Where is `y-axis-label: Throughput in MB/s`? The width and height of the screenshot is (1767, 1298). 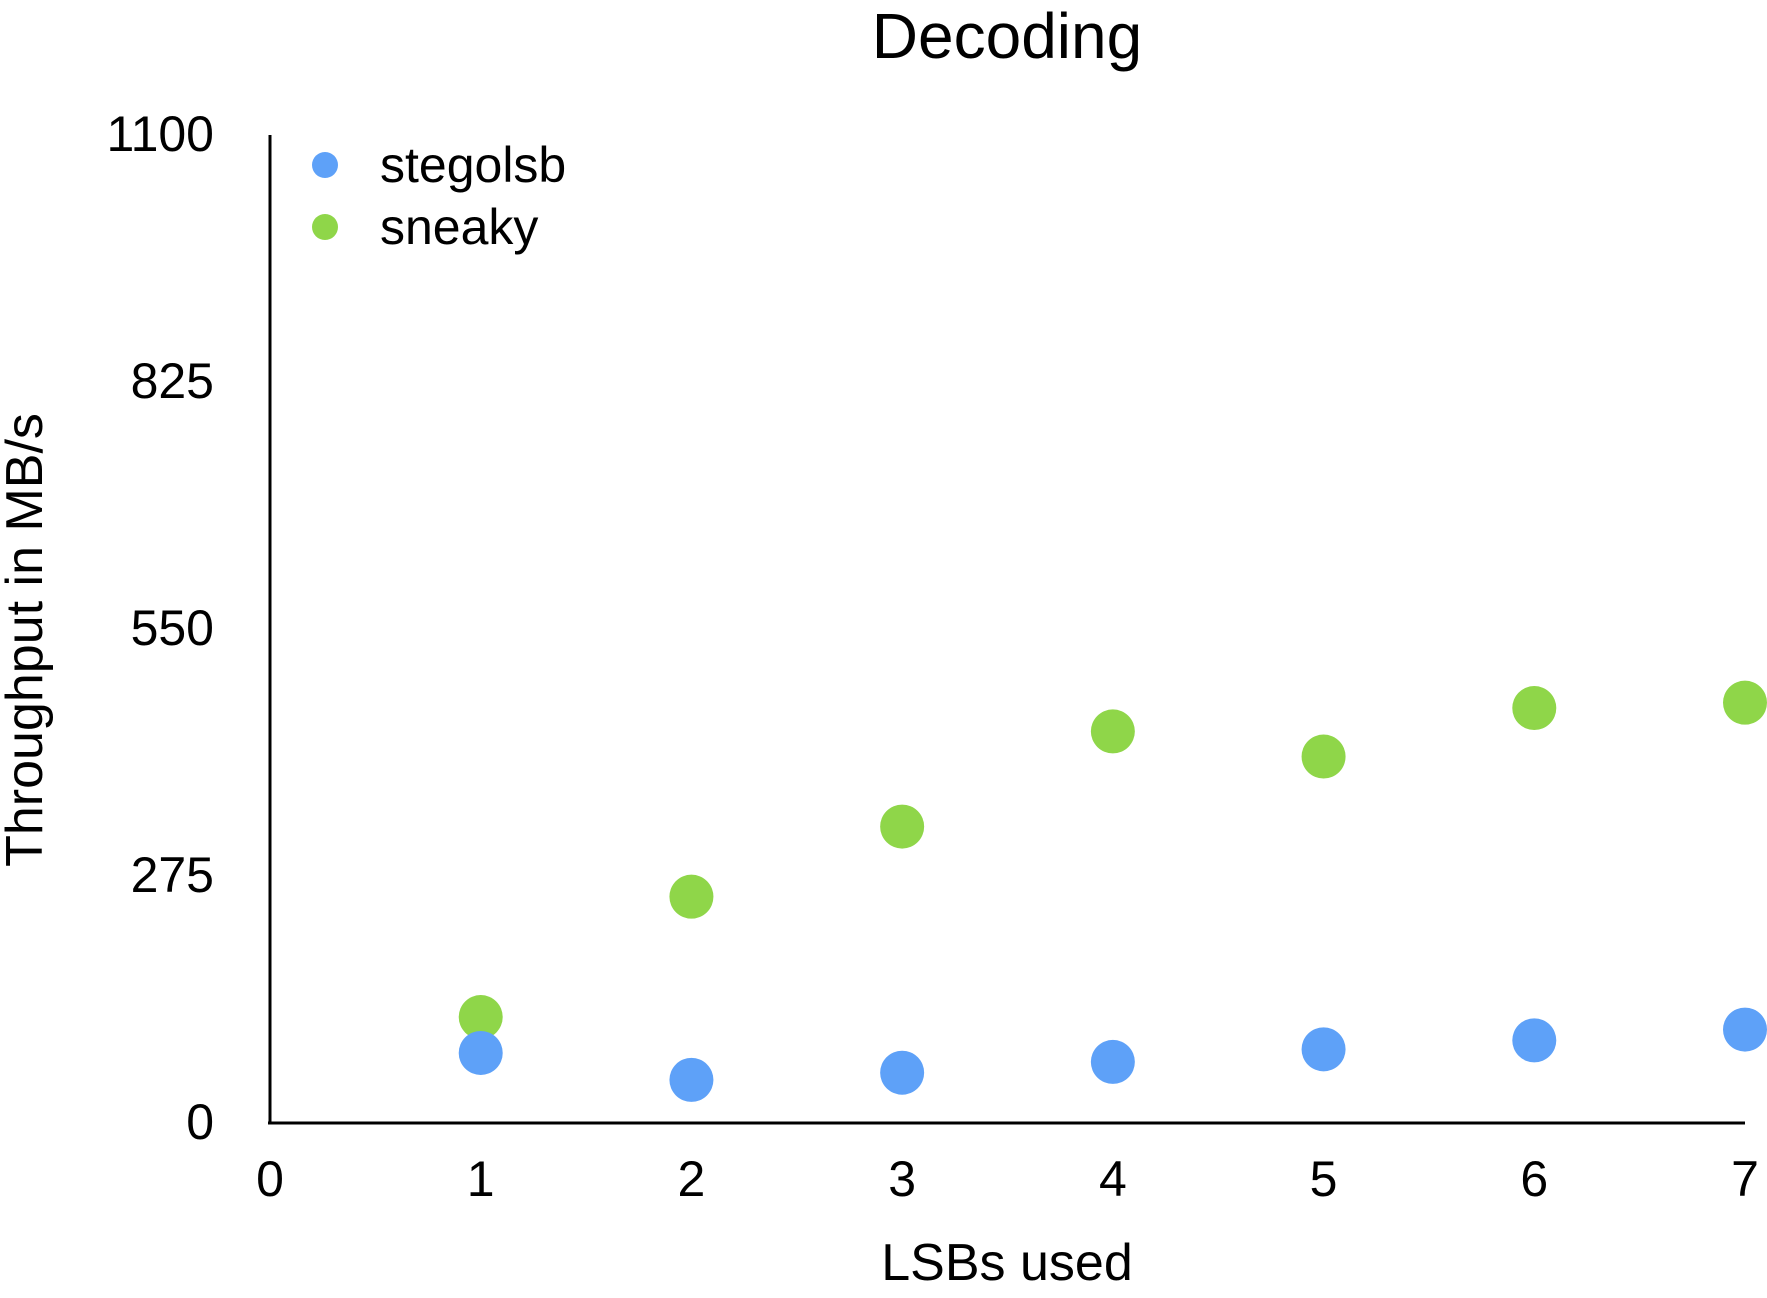 y-axis-label: Throughput in MB/s is located at coordinates (27, 640).